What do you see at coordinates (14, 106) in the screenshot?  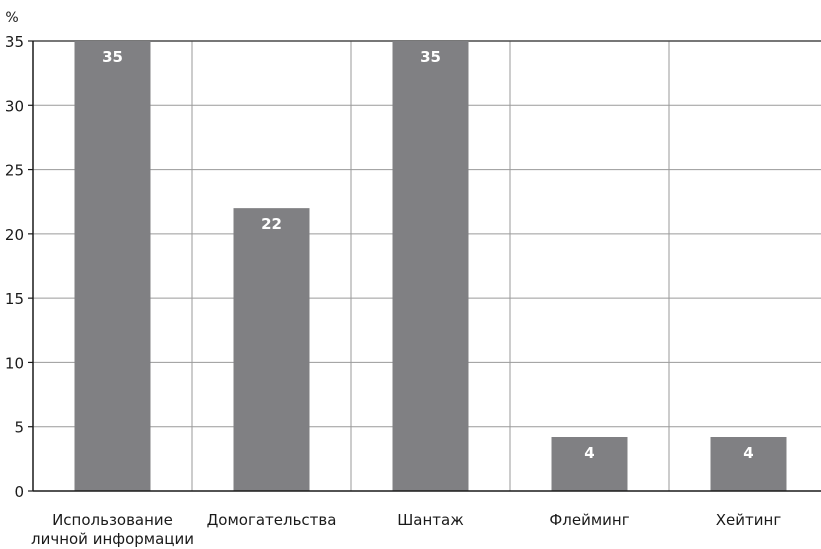 I see `y-tick-label: 30` at bounding box center [14, 106].